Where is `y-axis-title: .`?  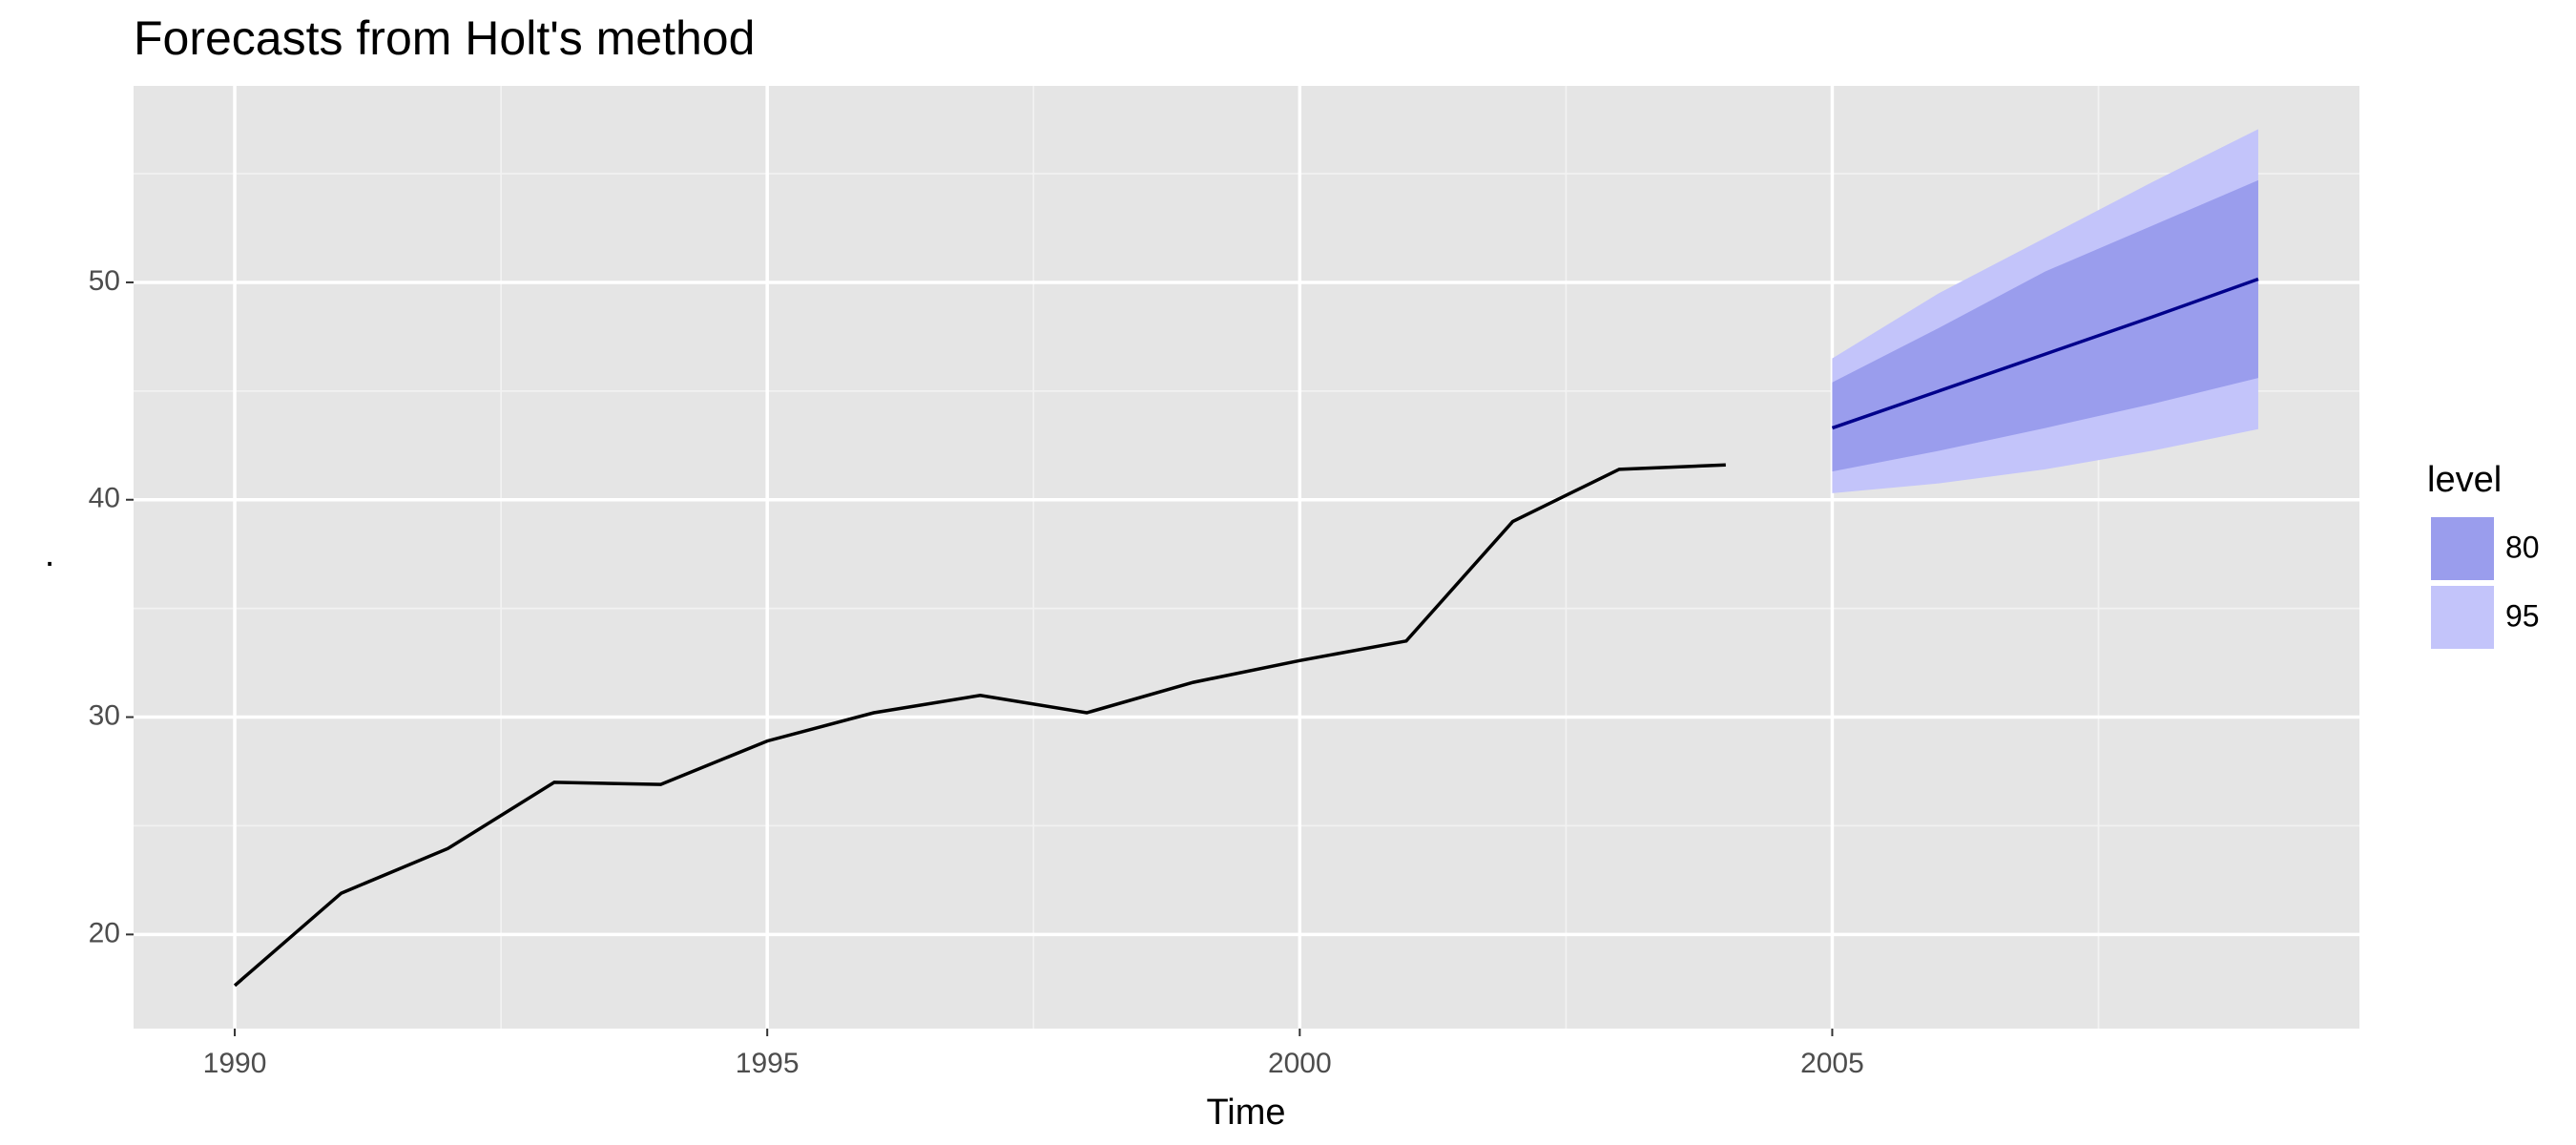
y-axis-title: . is located at coordinates (50, 554).